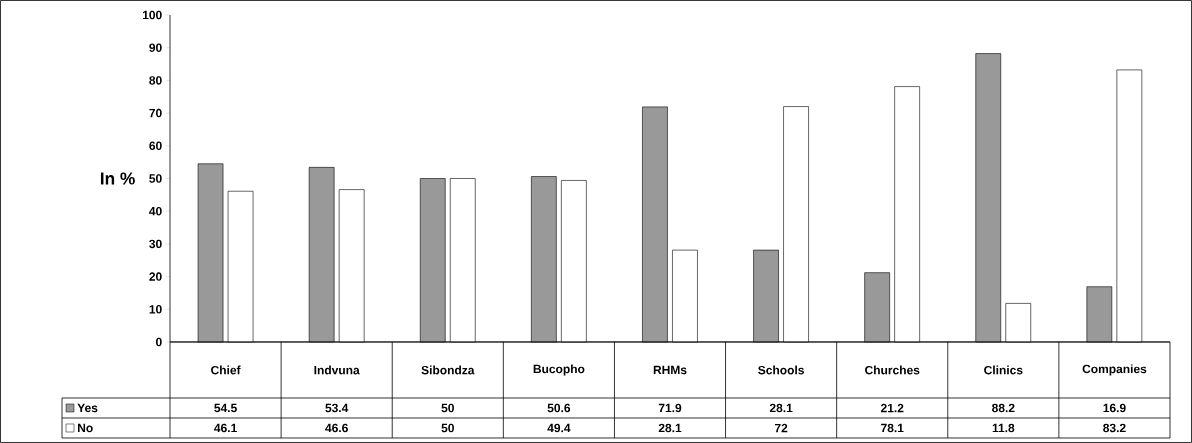 This screenshot has height=443, width=1192. I want to click on y-tick-label: 70, so click(155, 113).